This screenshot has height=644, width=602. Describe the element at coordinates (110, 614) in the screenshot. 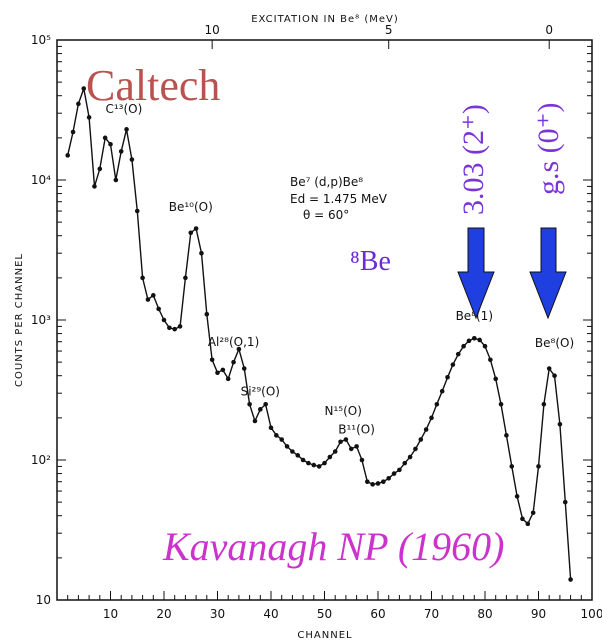

I see `x-tick-label: 10` at that location.